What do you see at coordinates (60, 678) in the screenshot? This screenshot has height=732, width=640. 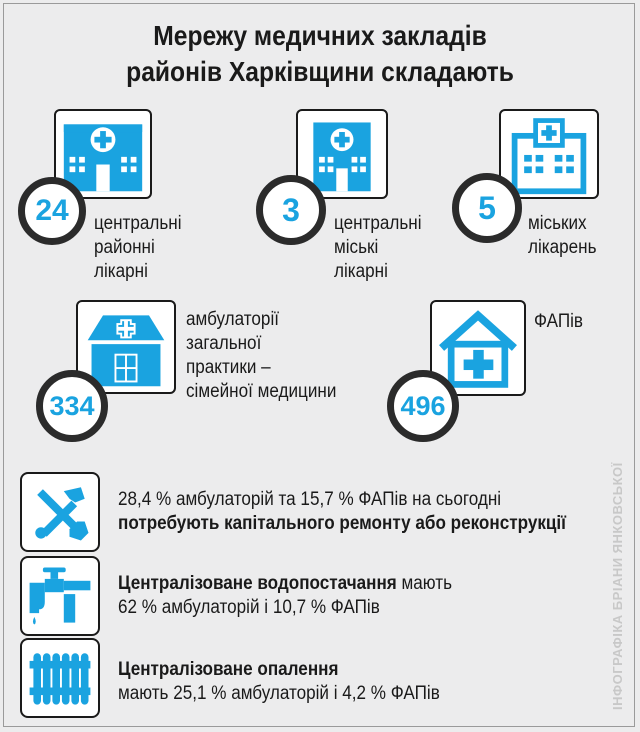 I see `radiator-icon` at bounding box center [60, 678].